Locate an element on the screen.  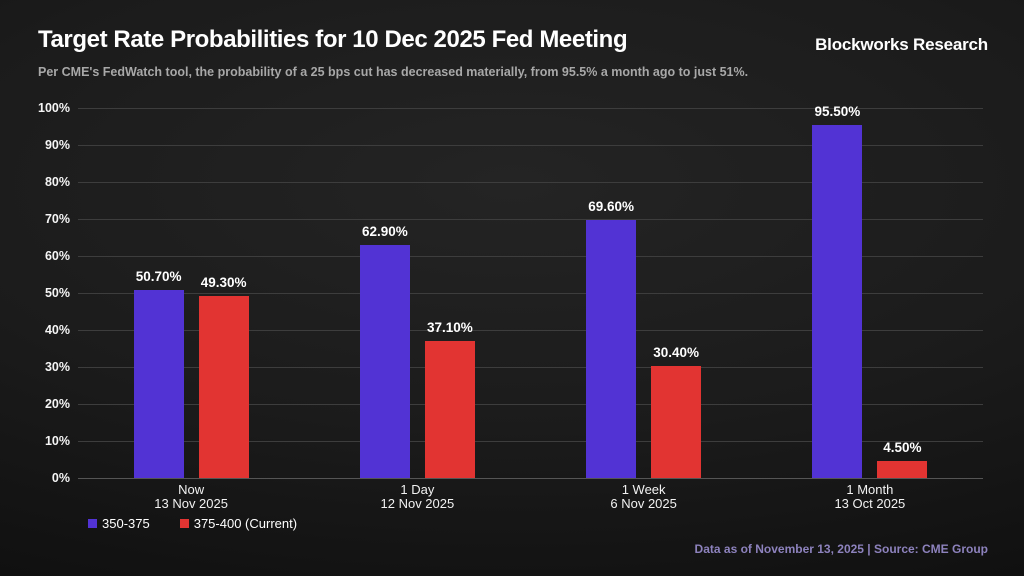
bar-value-label: 4.50% is located at coordinates (902, 448).